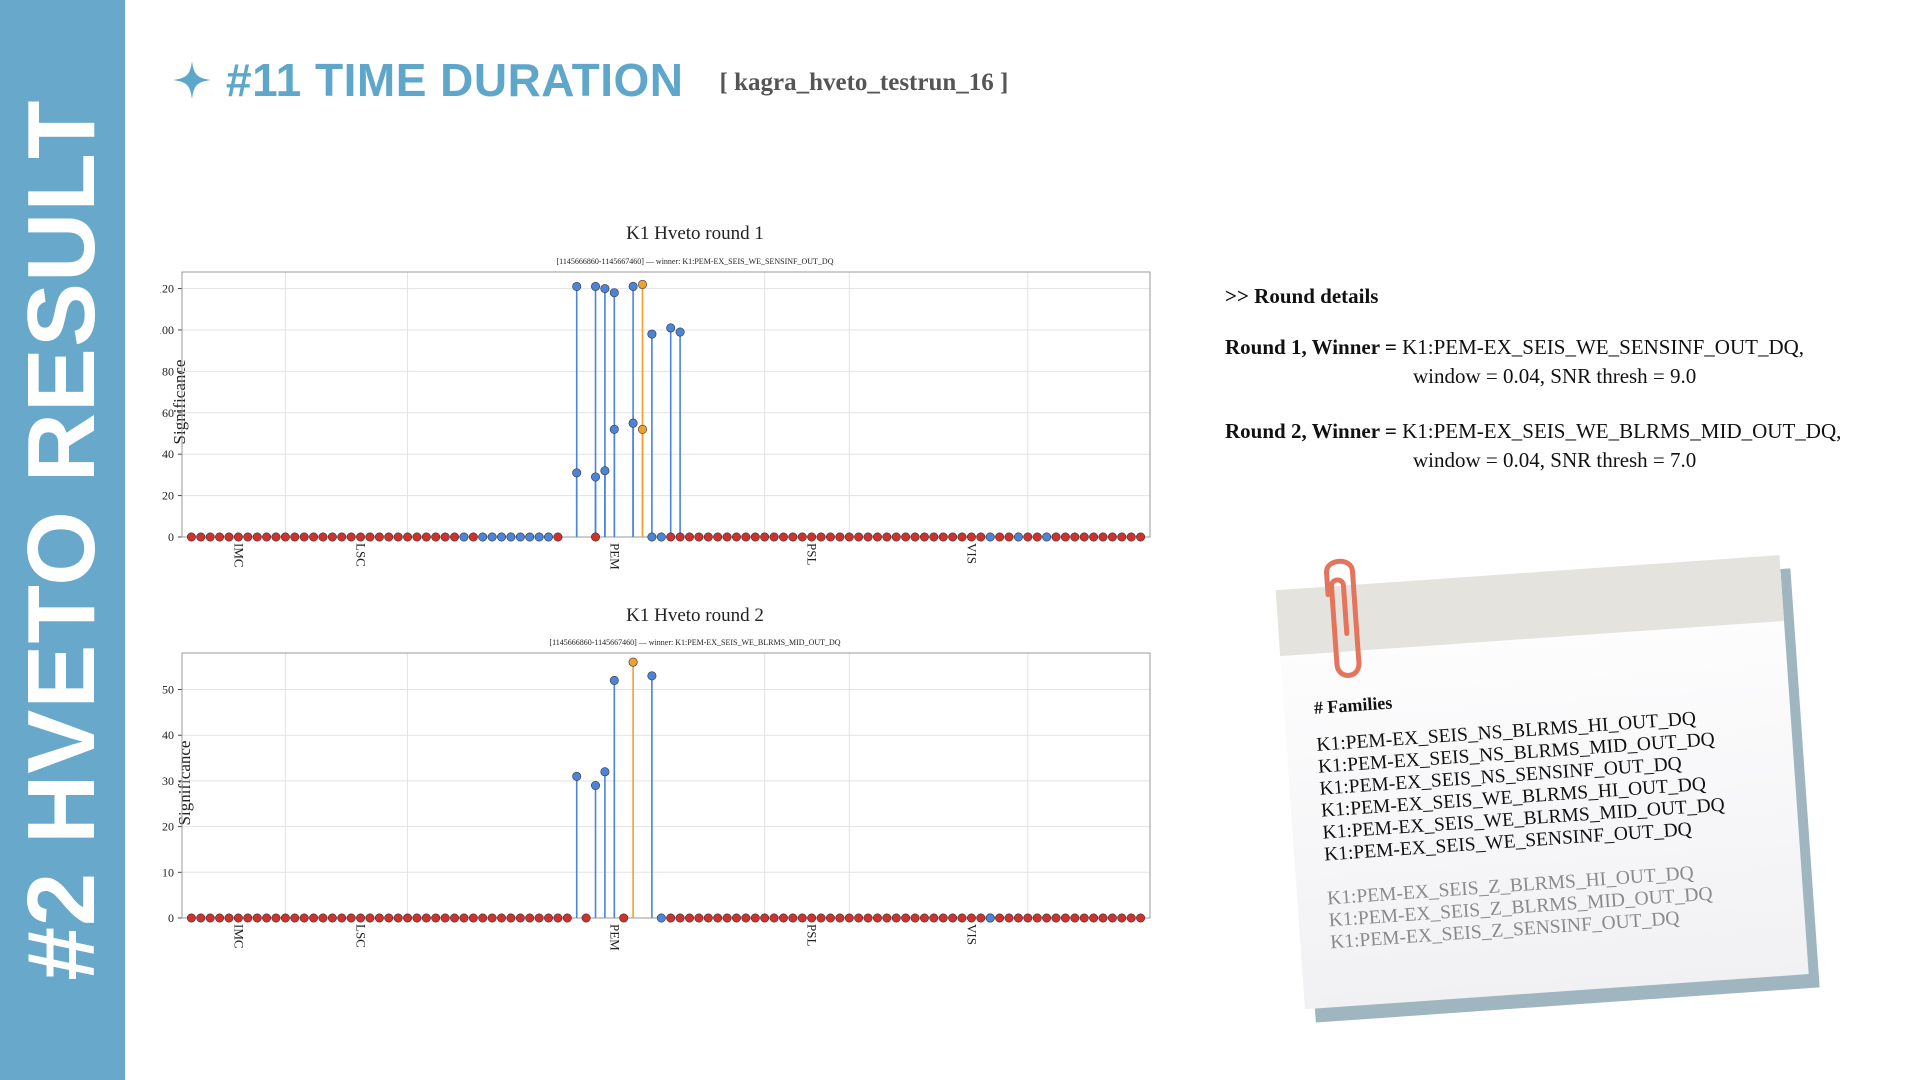  I want to click on round-label: Round 1, Winner =, so click(1311, 347).